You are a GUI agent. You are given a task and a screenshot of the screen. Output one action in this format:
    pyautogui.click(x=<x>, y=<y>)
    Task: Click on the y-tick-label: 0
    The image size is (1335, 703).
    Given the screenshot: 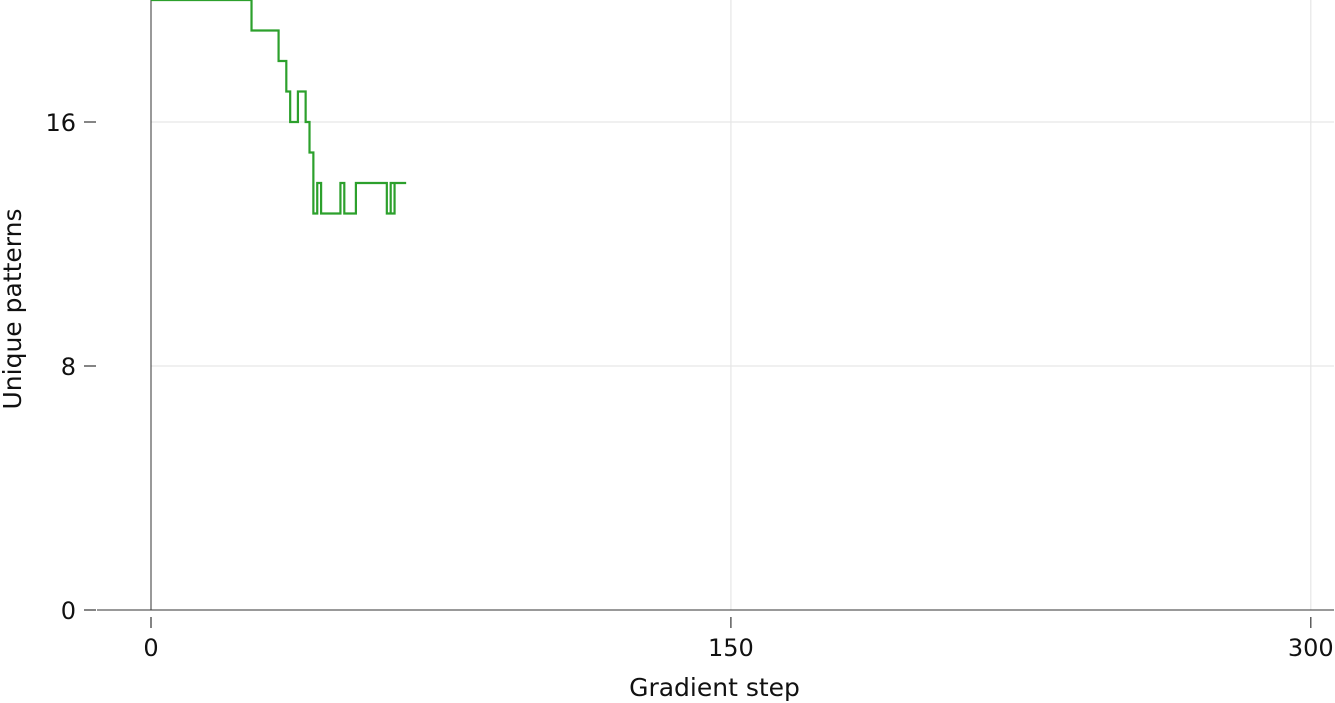 What is the action you would take?
    pyautogui.click(x=68, y=611)
    